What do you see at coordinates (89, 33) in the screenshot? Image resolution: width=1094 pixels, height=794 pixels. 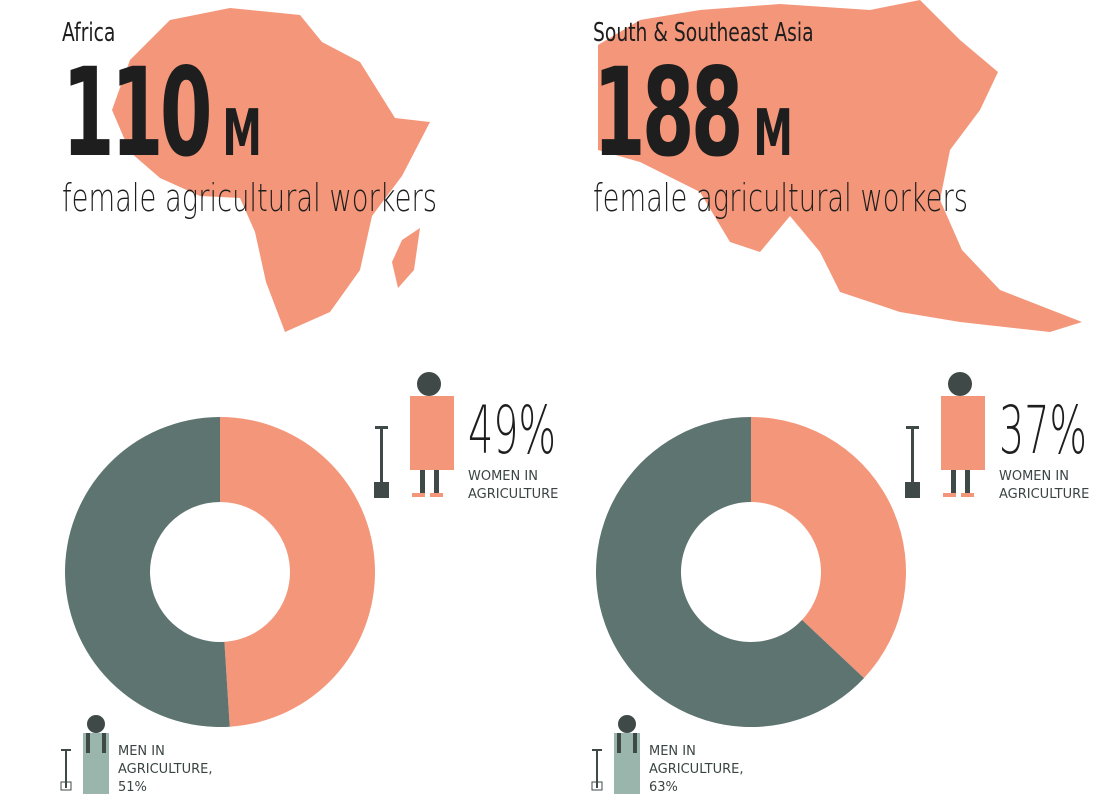 I see `region-title: Africa` at bounding box center [89, 33].